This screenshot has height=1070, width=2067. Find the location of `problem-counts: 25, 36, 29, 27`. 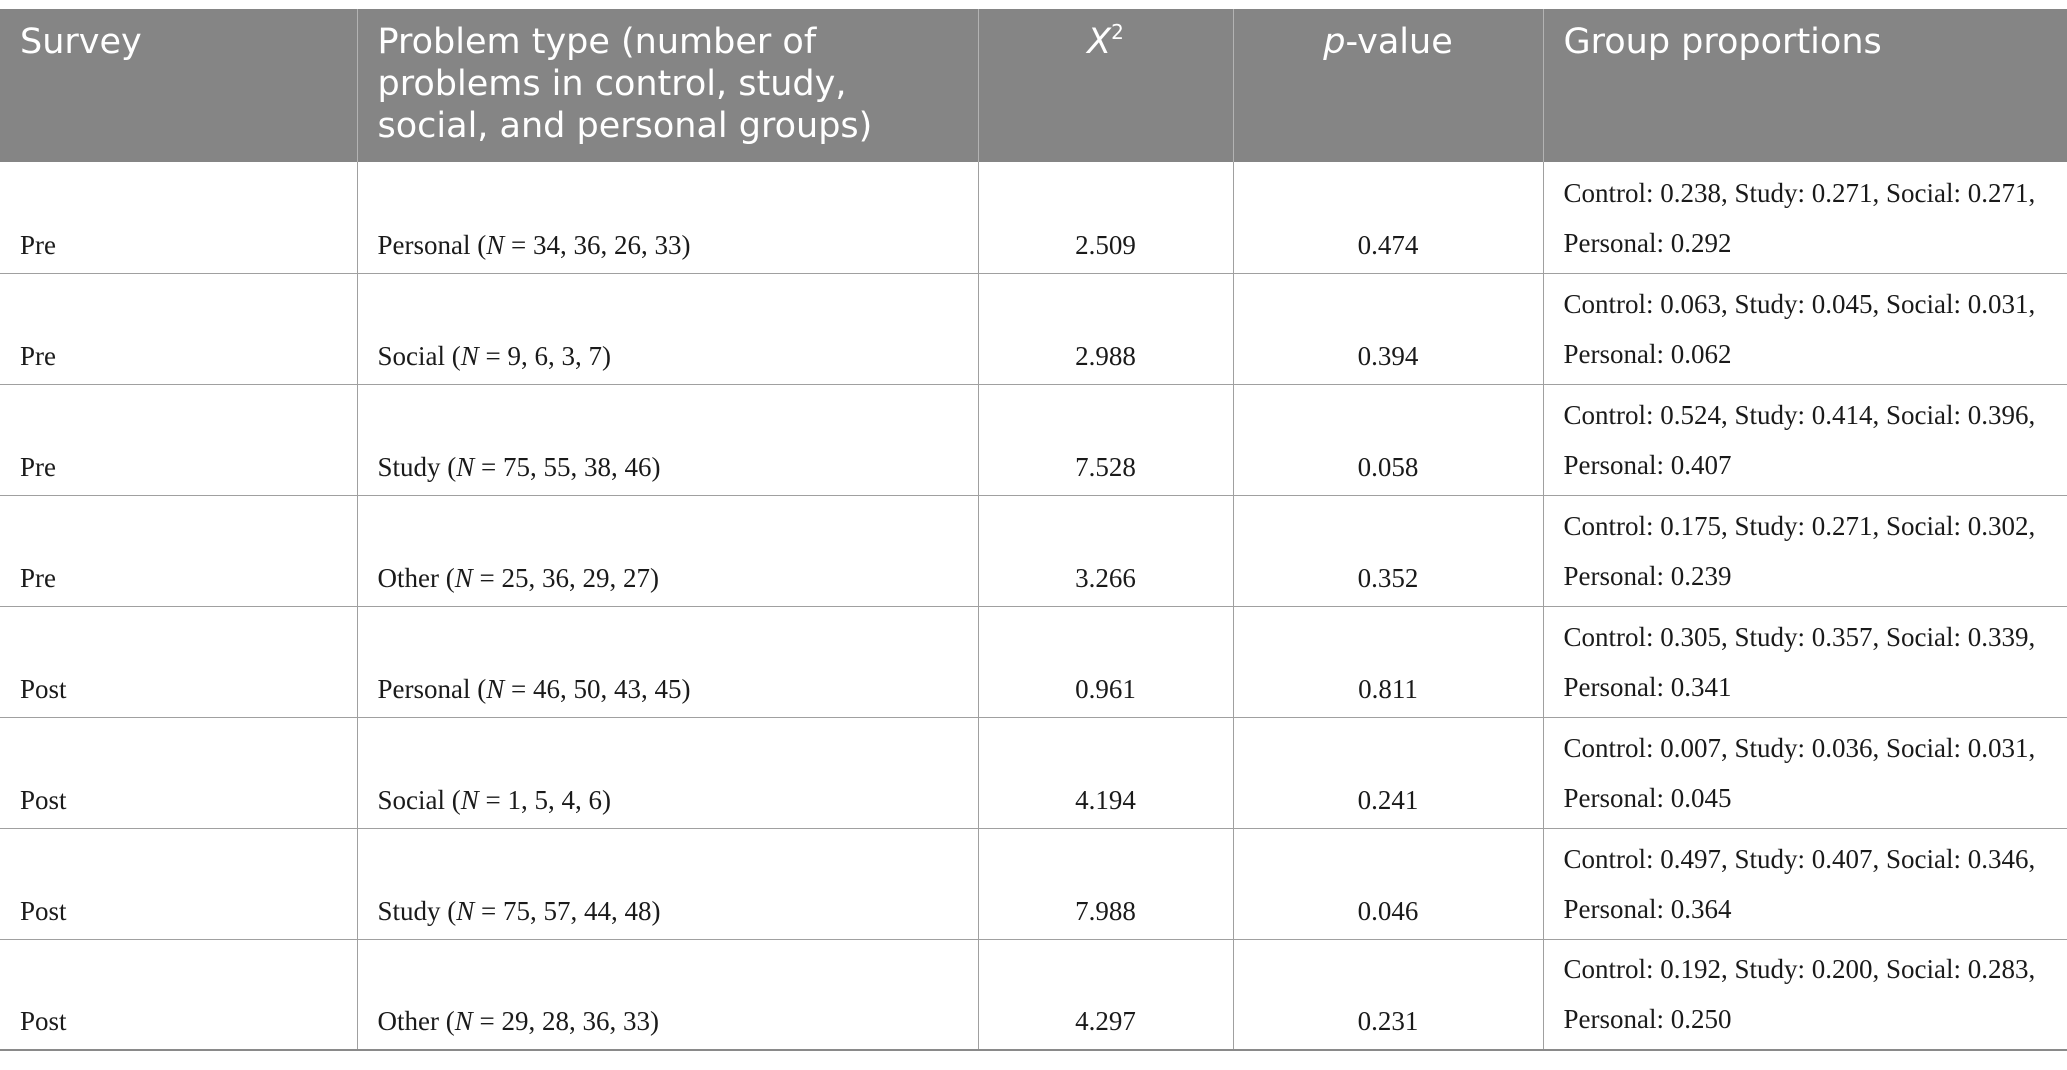

problem-counts: 25, 36, 29, 27 is located at coordinates (575, 577).